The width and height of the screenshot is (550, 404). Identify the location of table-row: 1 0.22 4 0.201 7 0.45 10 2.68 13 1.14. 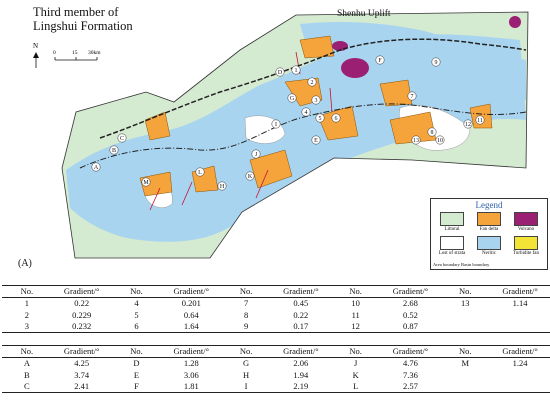
(276, 304).